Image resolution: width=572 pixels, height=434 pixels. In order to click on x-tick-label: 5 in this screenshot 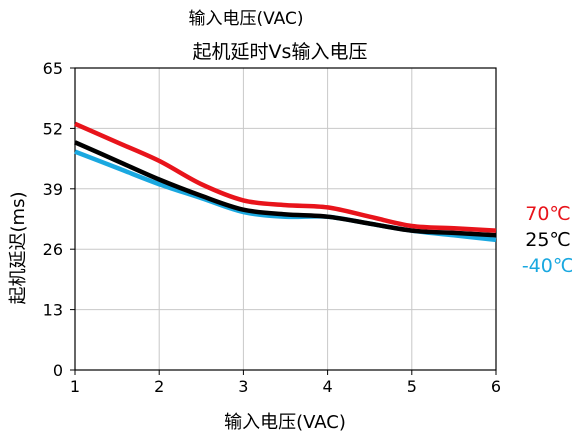, I will do `click(412, 386)`.